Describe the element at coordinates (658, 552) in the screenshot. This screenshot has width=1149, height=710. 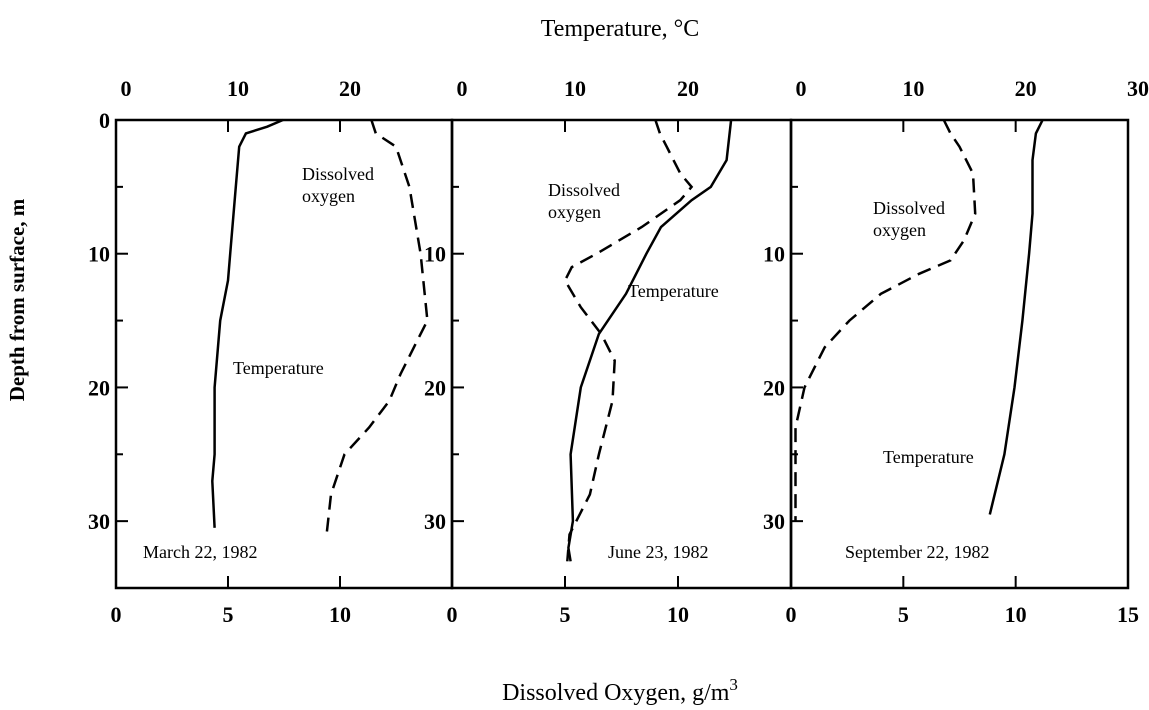
I see `panel-date: June 23, 1982` at that location.